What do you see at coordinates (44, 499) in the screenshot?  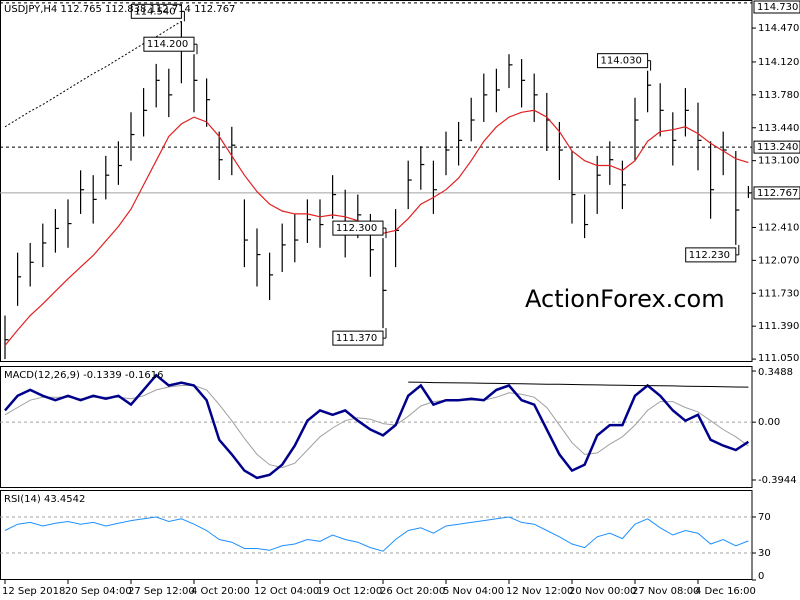 I see `panel-title: RSI(14) 43.4542` at bounding box center [44, 499].